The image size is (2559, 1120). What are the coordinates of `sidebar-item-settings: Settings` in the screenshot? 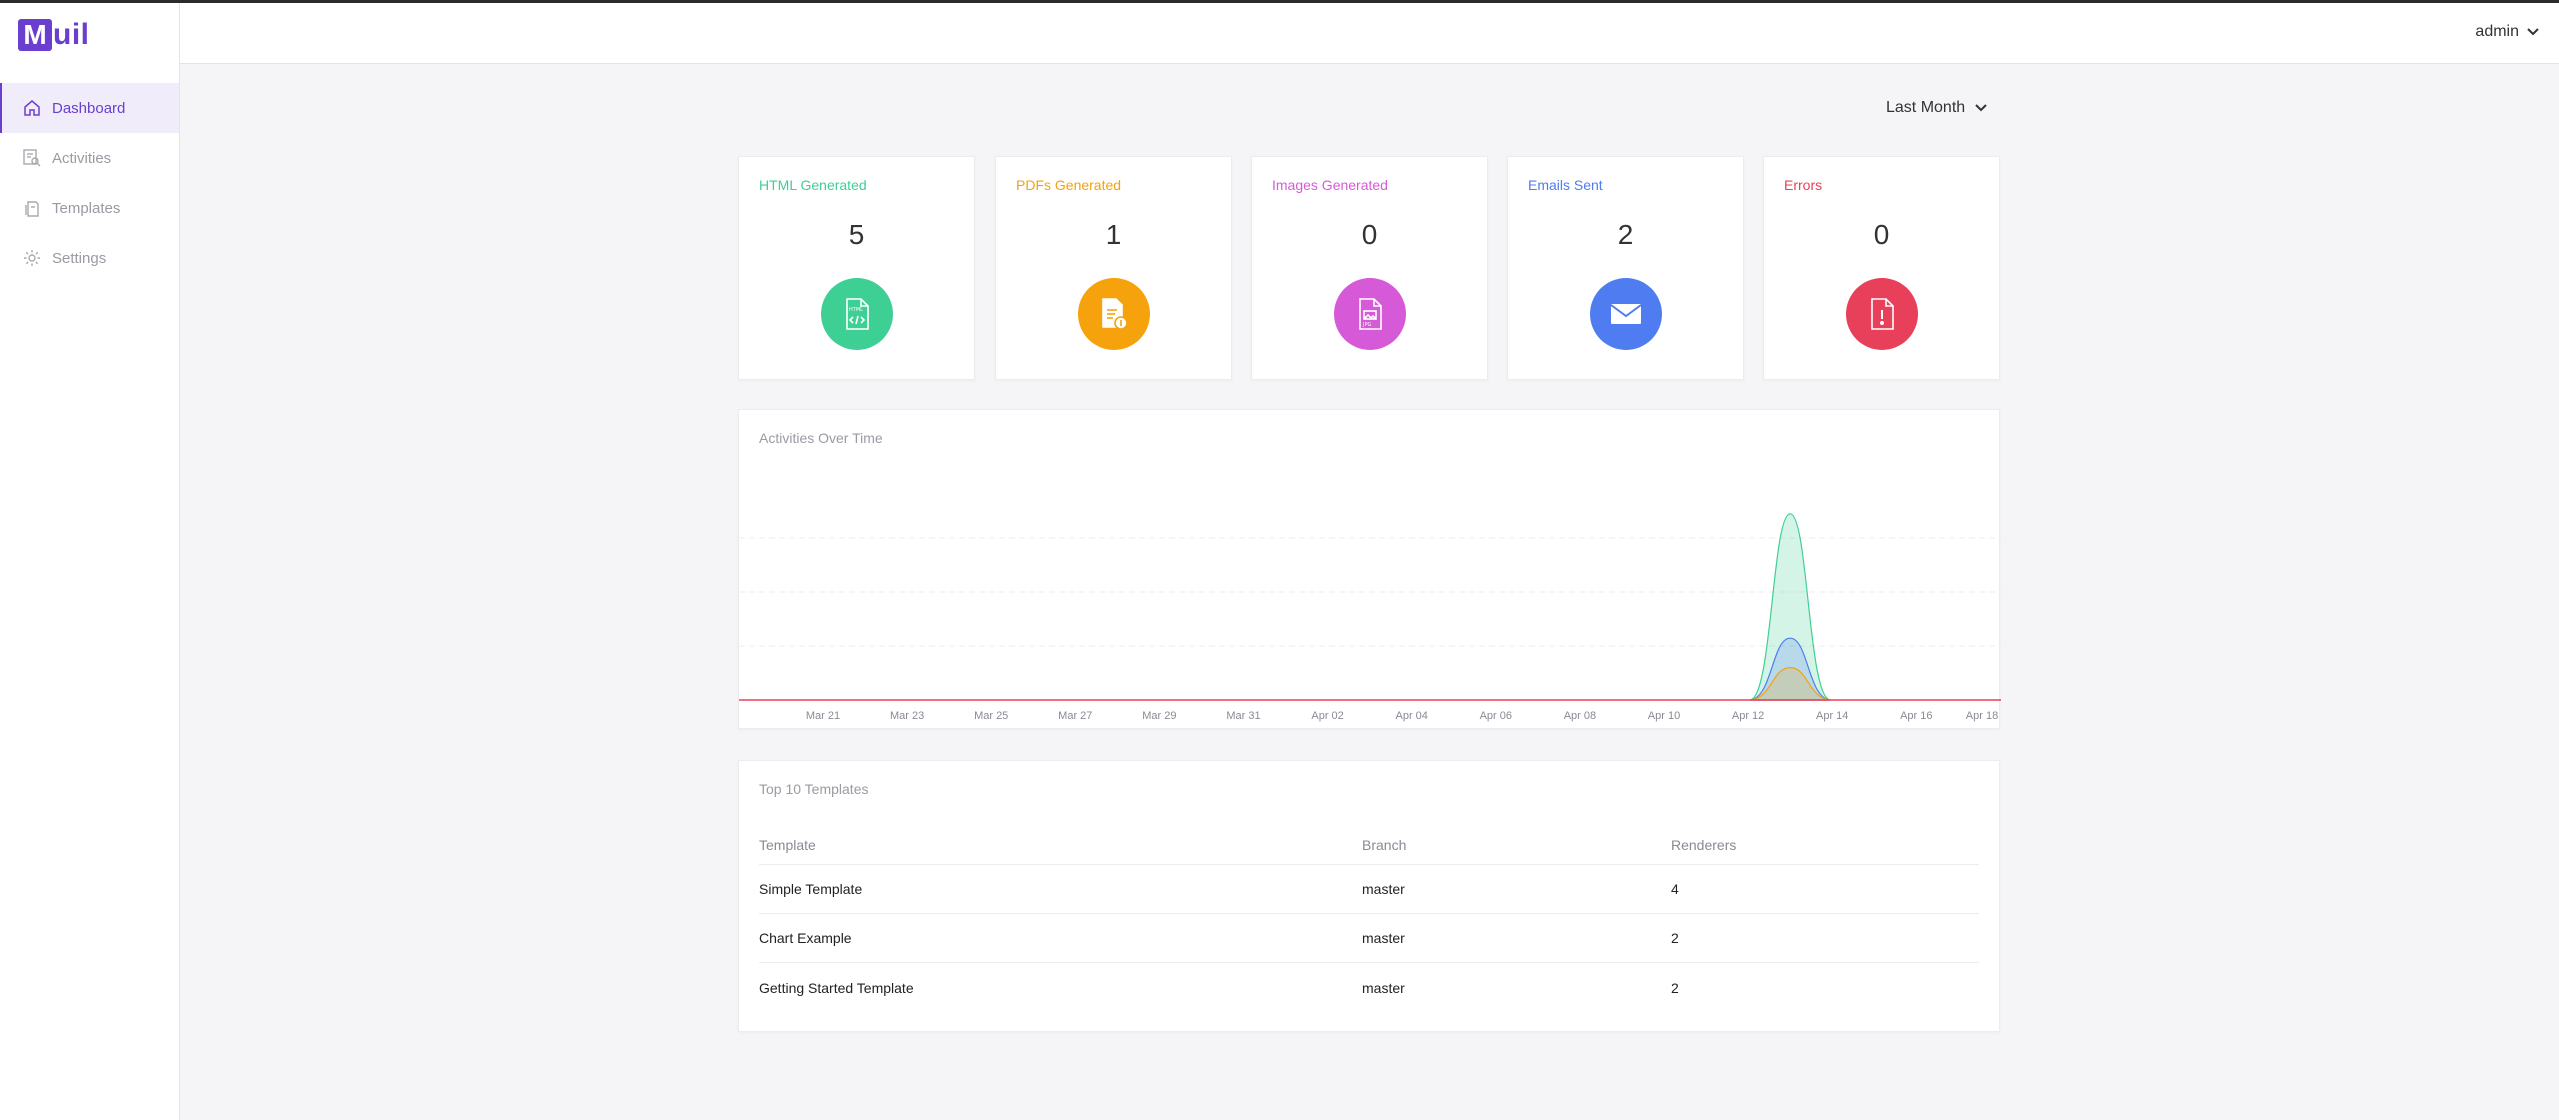 It's located at (89, 258).